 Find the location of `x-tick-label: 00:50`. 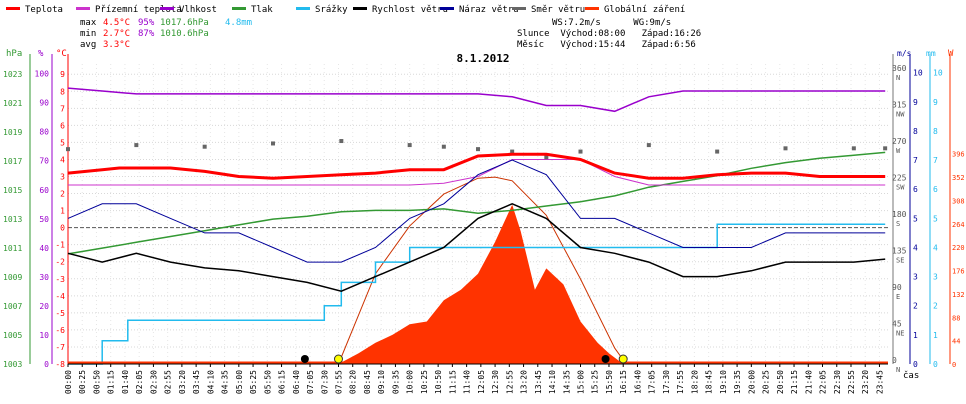

x-tick-label: 00:50 is located at coordinates (97, 382).